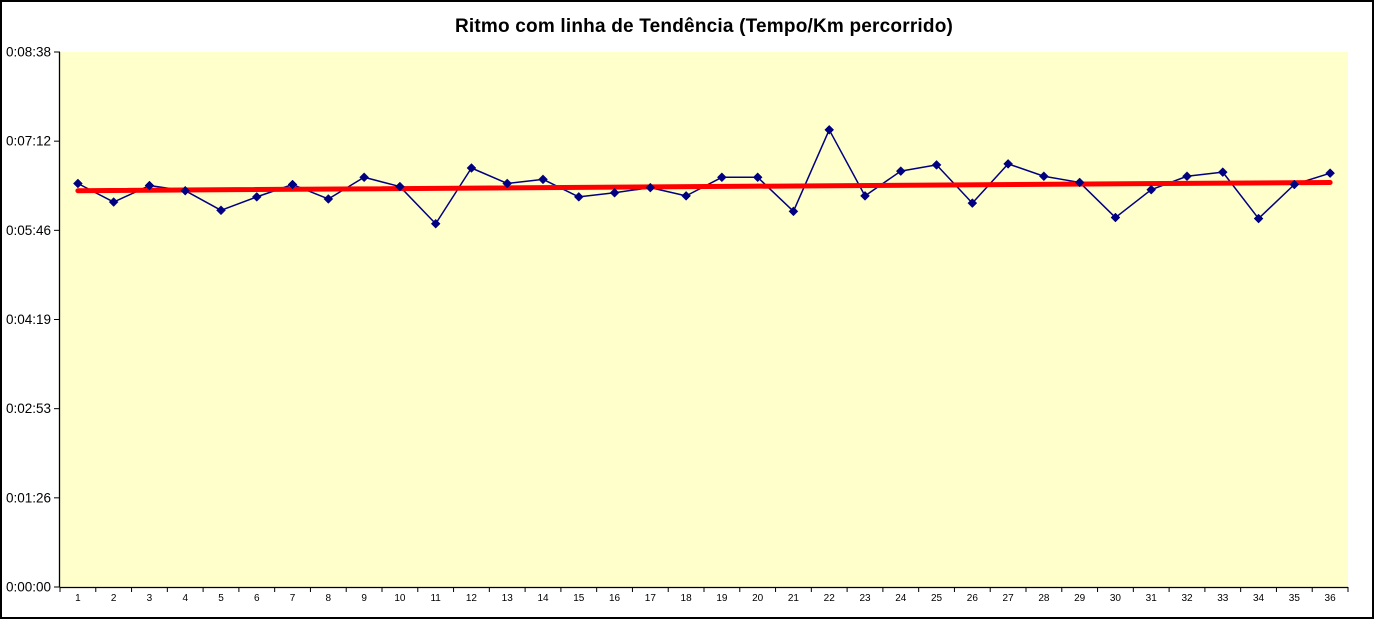 The image size is (1374, 619). What do you see at coordinates (293, 598) in the screenshot?
I see `x-tick-label: 7` at bounding box center [293, 598].